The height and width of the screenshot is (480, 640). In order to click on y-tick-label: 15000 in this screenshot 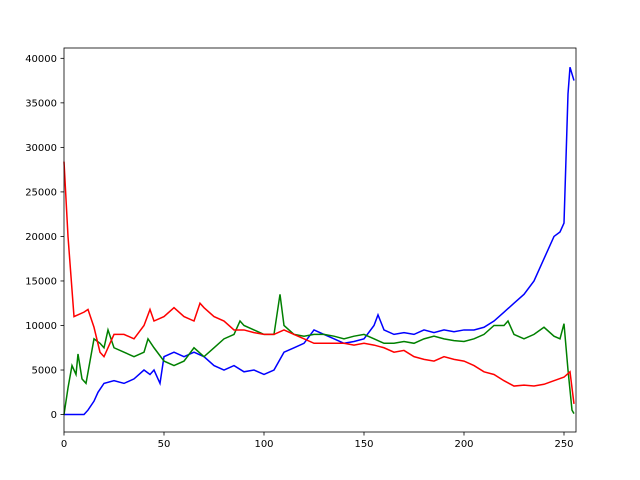, I will do `click(41, 281)`.